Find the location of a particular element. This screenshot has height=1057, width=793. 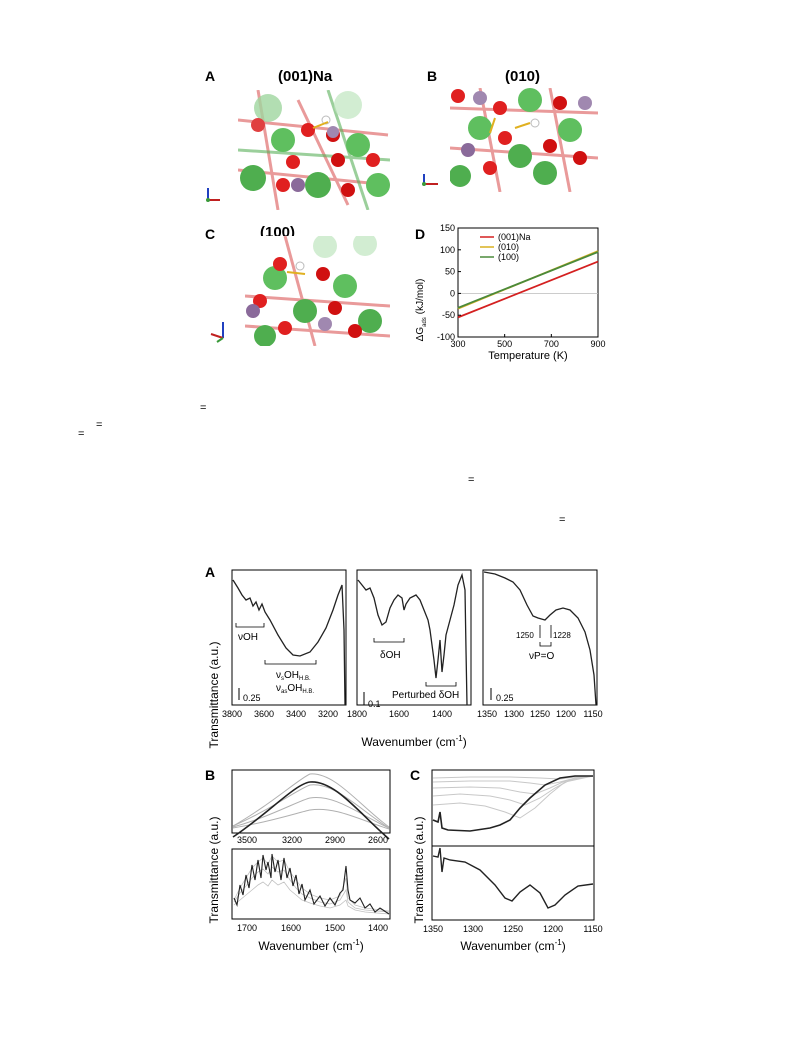

annotation-vs-hb: H.B. is located at coordinates (305, 679).